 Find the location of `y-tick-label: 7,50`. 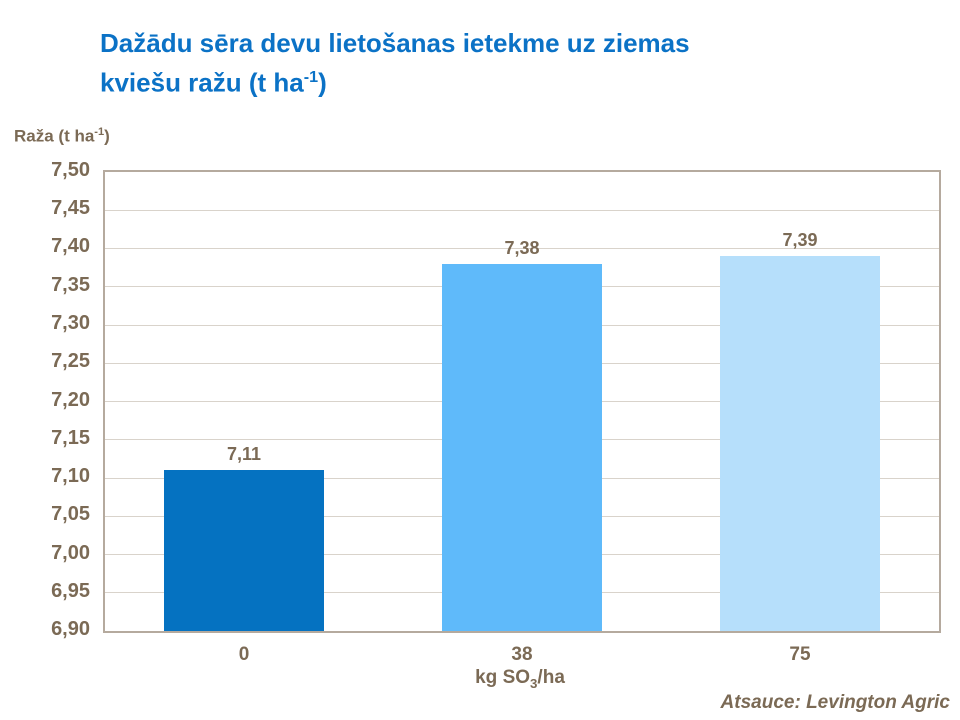

y-tick-label: 7,50 is located at coordinates (70, 170).